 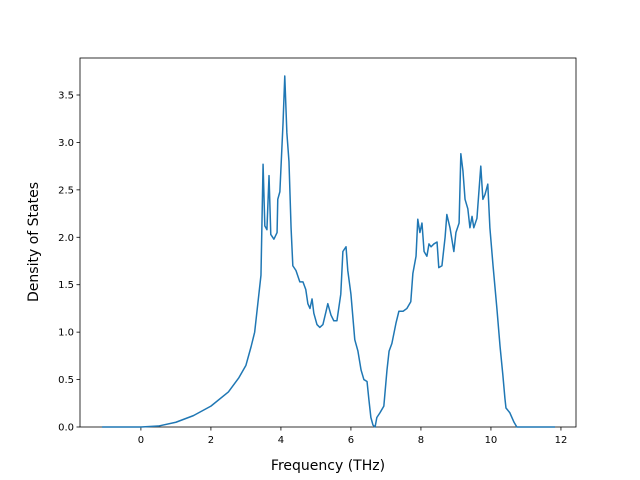 What do you see at coordinates (141, 440) in the screenshot?
I see `x-tick-label: 0` at bounding box center [141, 440].